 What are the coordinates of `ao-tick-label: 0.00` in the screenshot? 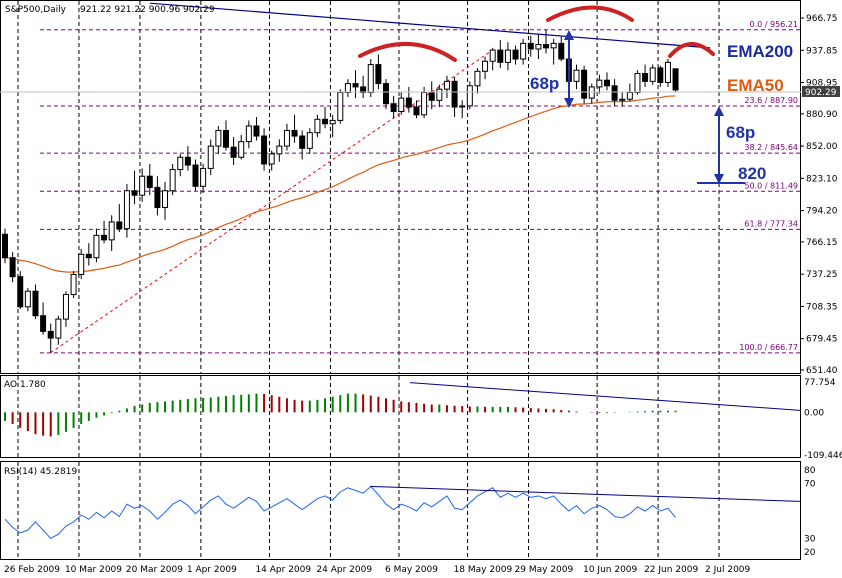 It's located at (814, 413).